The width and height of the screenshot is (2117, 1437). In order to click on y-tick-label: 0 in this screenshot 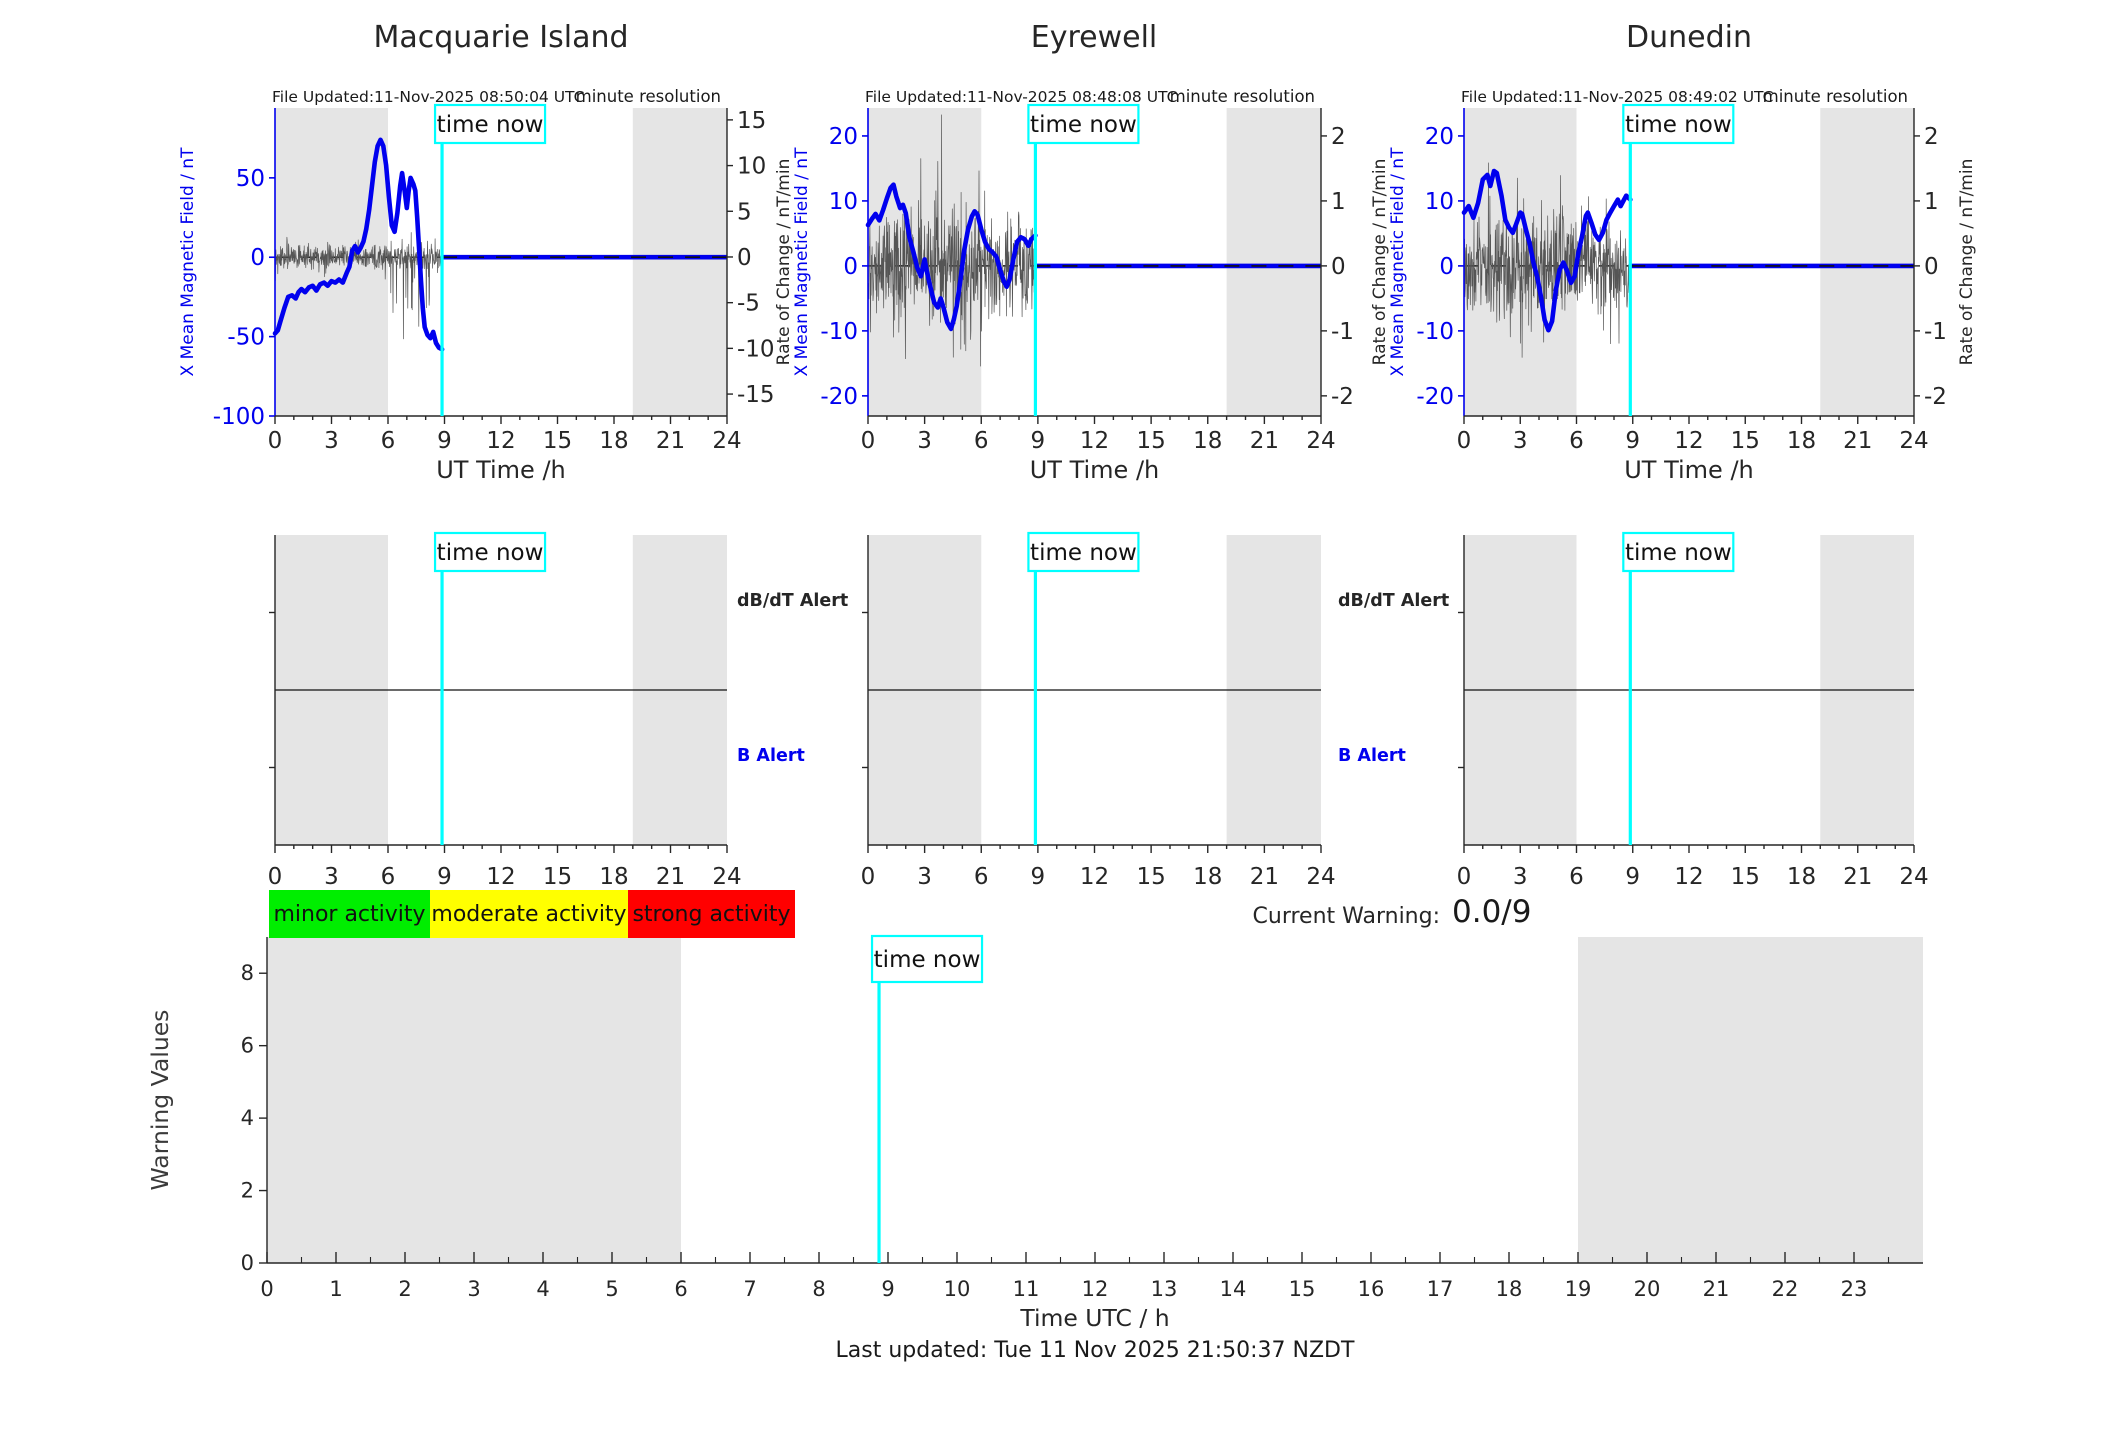, I will do `click(247, 1263)`.